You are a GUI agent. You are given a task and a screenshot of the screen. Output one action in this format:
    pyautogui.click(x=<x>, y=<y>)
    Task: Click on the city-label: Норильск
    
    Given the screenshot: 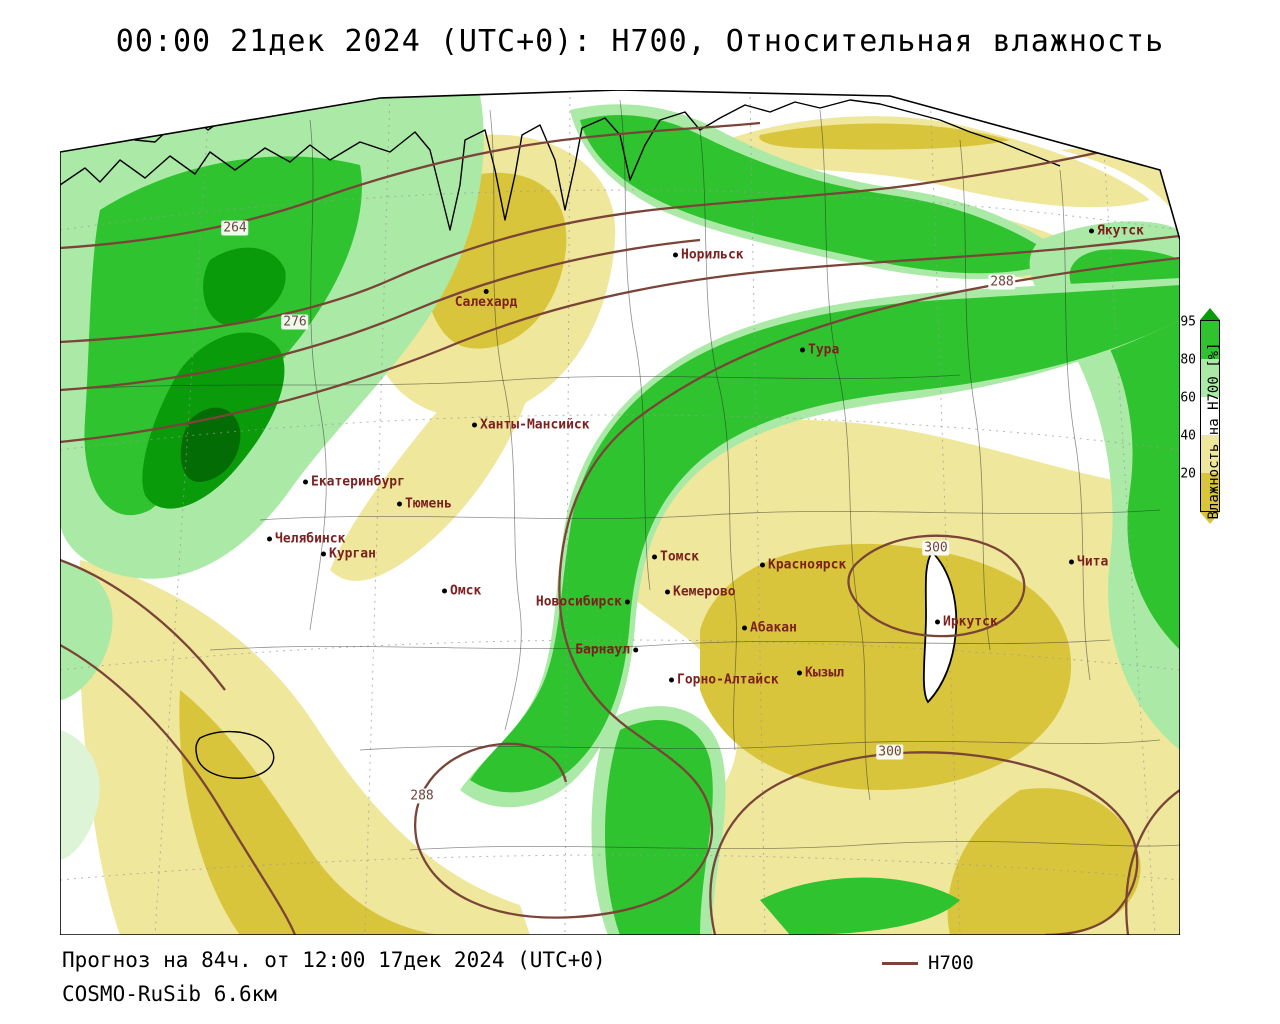 What is the action you would take?
    pyautogui.click(x=712, y=255)
    